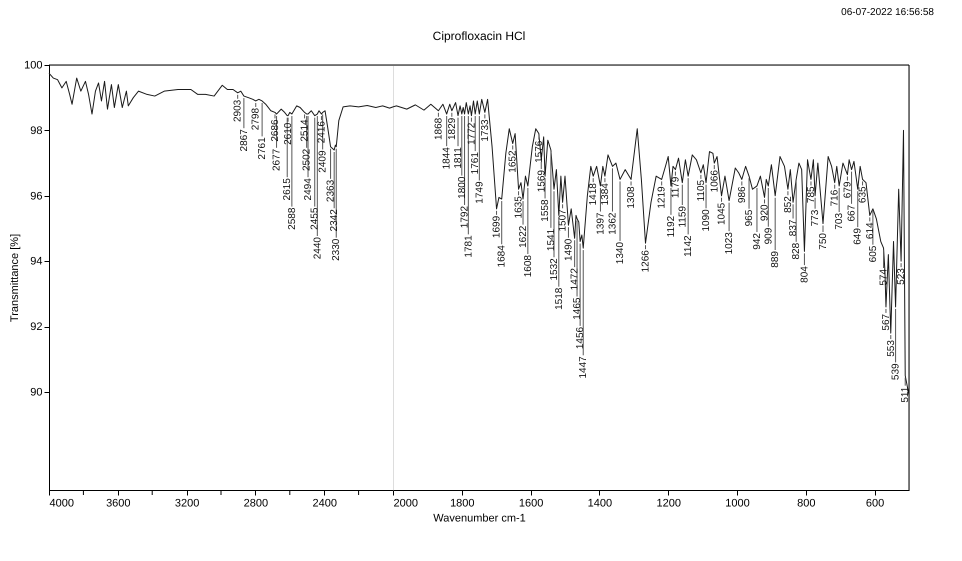 The image size is (962, 561). I want to click on annotation: 679, so click(848, 189).